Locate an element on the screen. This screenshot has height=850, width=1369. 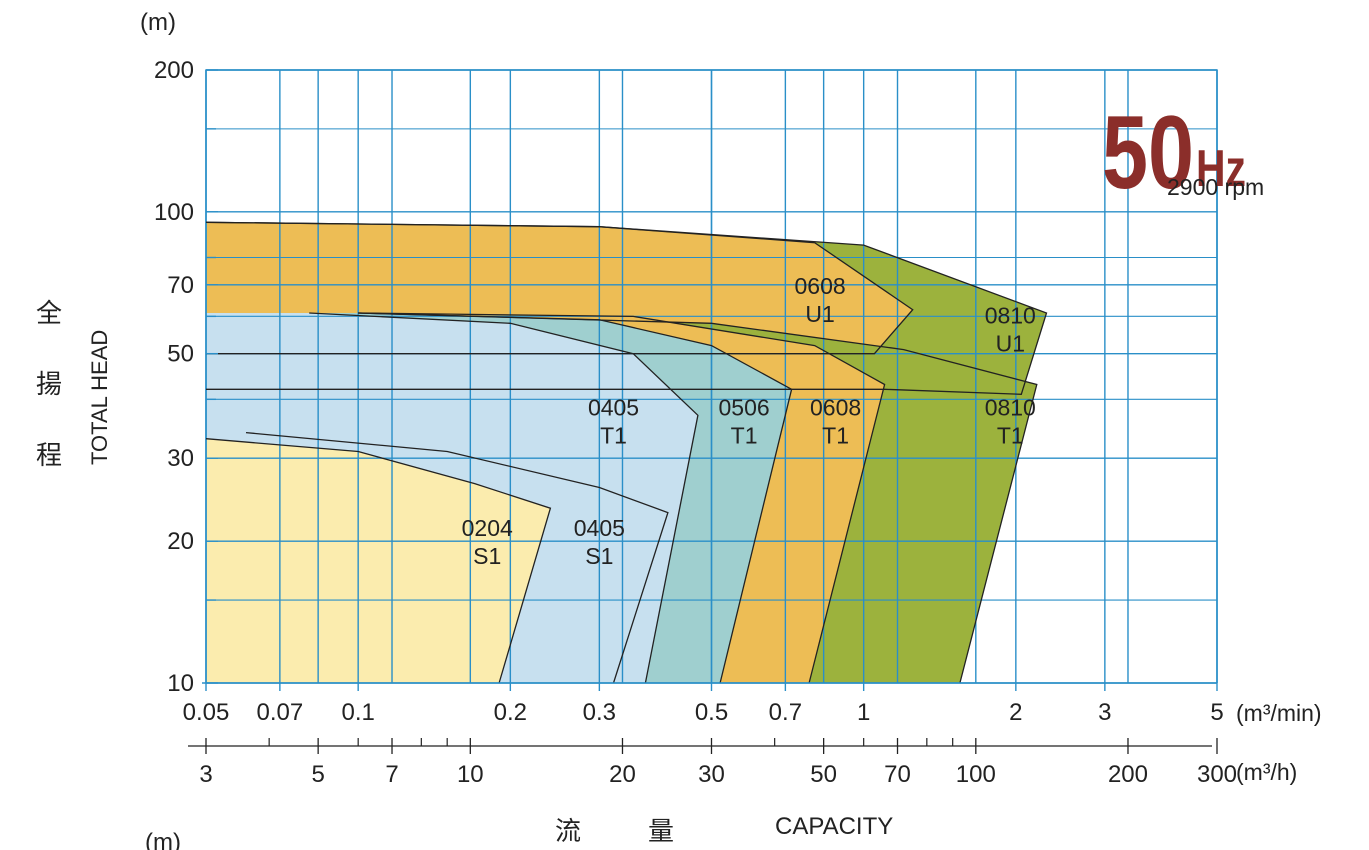
series-outline-0204-s1 is located at coordinates (378, 561).